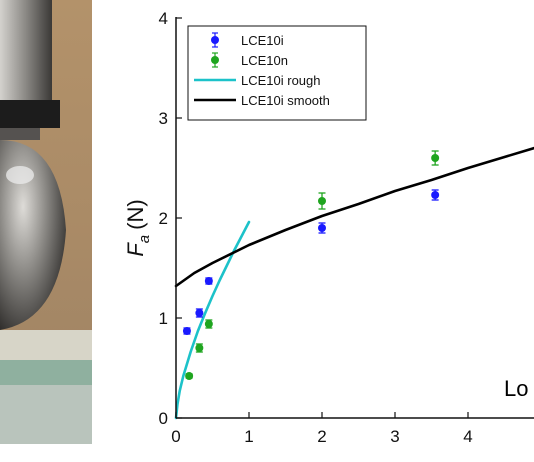 The image size is (534, 462). Describe the element at coordinates (516, 388) in the screenshot. I see `overlay-text: Lo` at that location.